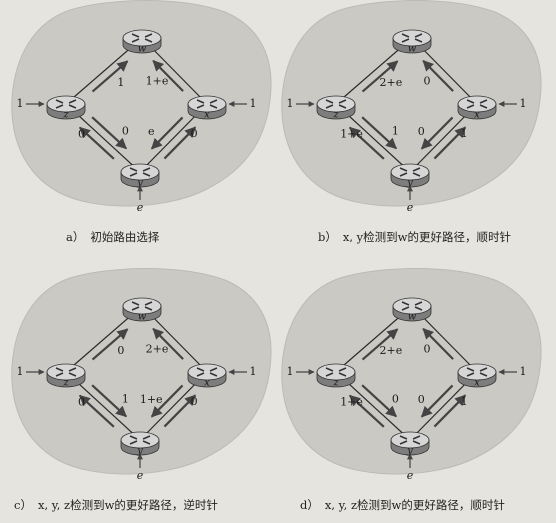 This screenshot has width=556, height=523. Describe the element at coordinates (309, 505) in the screenshot. I see `caption-letter: d）` at that location.